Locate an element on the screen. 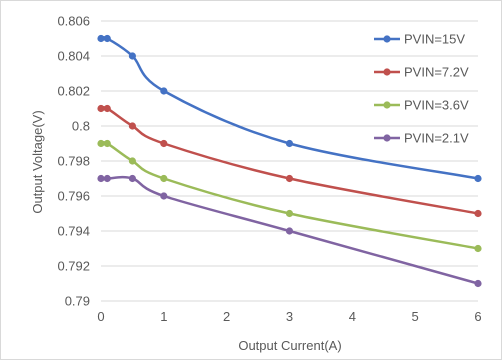  x-axis-tick-labels: 0 1 2 3 4 5 6 is located at coordinates (289, 316).